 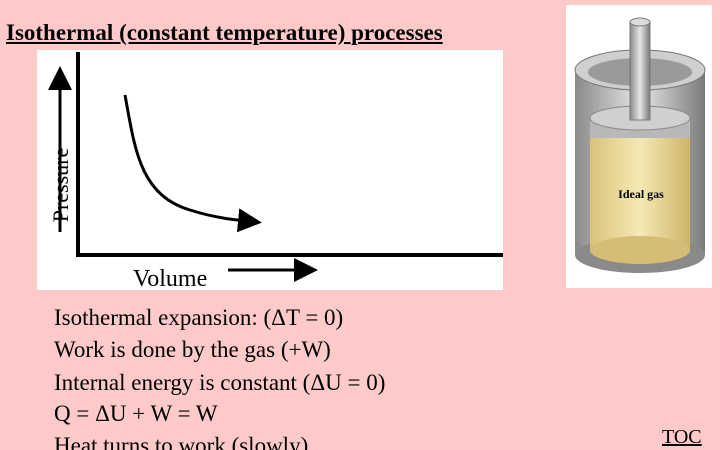 What do you see at coordinates (192, 349) in the screenshot?
I see `body-line: Work is done by the gas (+W)` at bounding box center [192, 349].